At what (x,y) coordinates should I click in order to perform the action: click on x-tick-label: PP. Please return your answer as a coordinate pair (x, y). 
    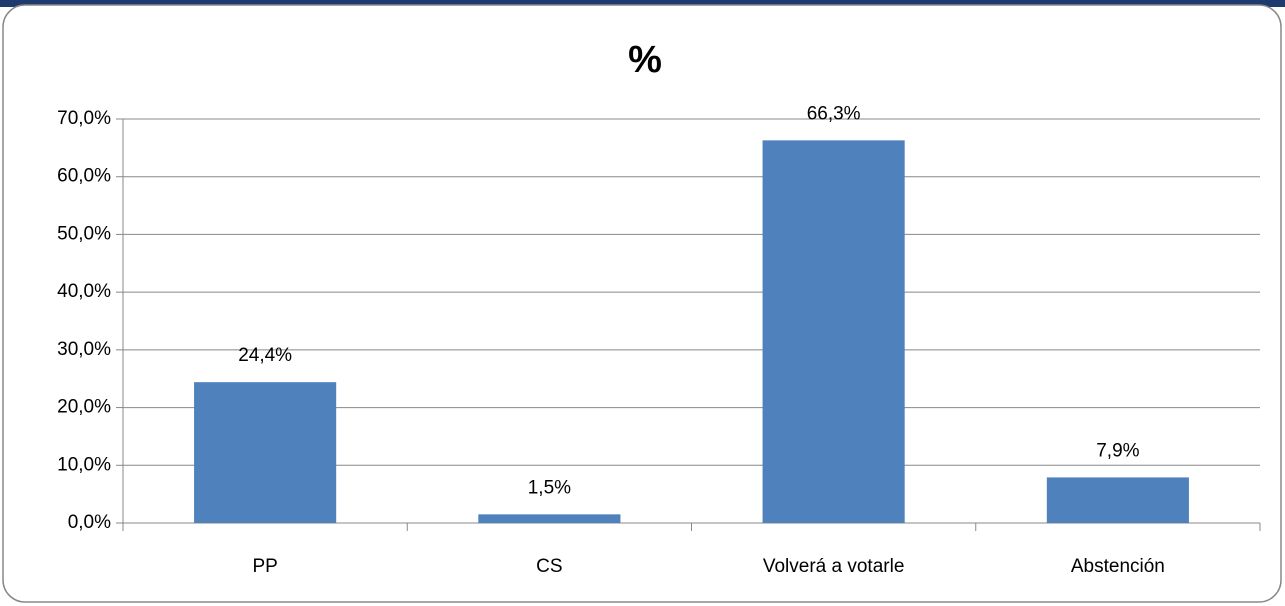
    Looking at the image, I should click on (264, 566).